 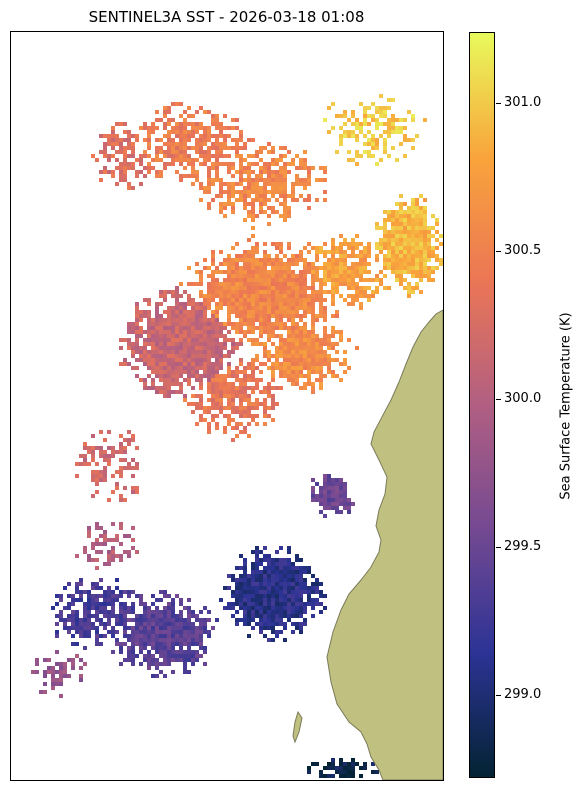 I want to click on colorbar-tick-label: 301.0, so click(x=523, y=103).